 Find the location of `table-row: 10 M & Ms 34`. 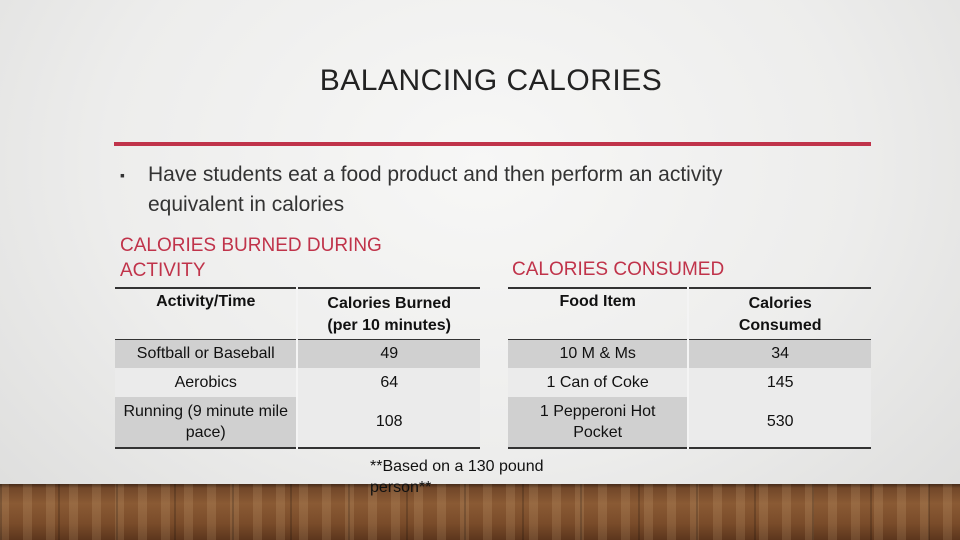

table-row: 10 M & Ms 34 is located at coordinates (689, 353).